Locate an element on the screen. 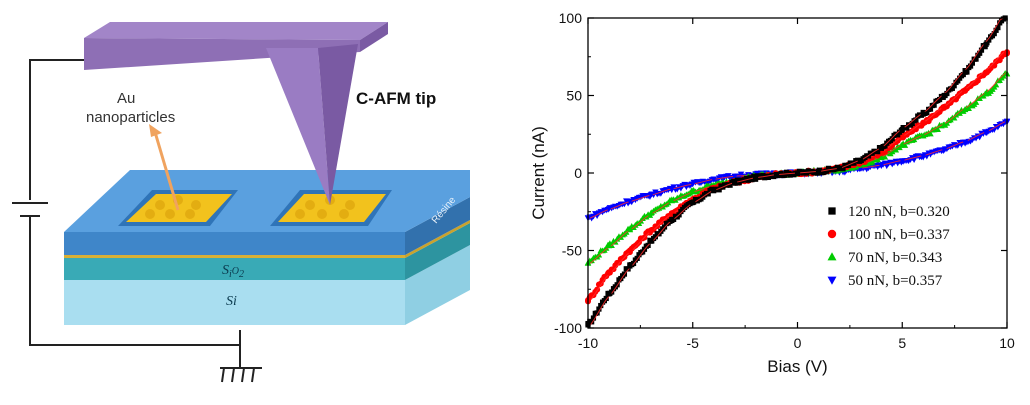 This screenshot has height=405, width=1030. si-layer-side is located at coordinates (437, 285).